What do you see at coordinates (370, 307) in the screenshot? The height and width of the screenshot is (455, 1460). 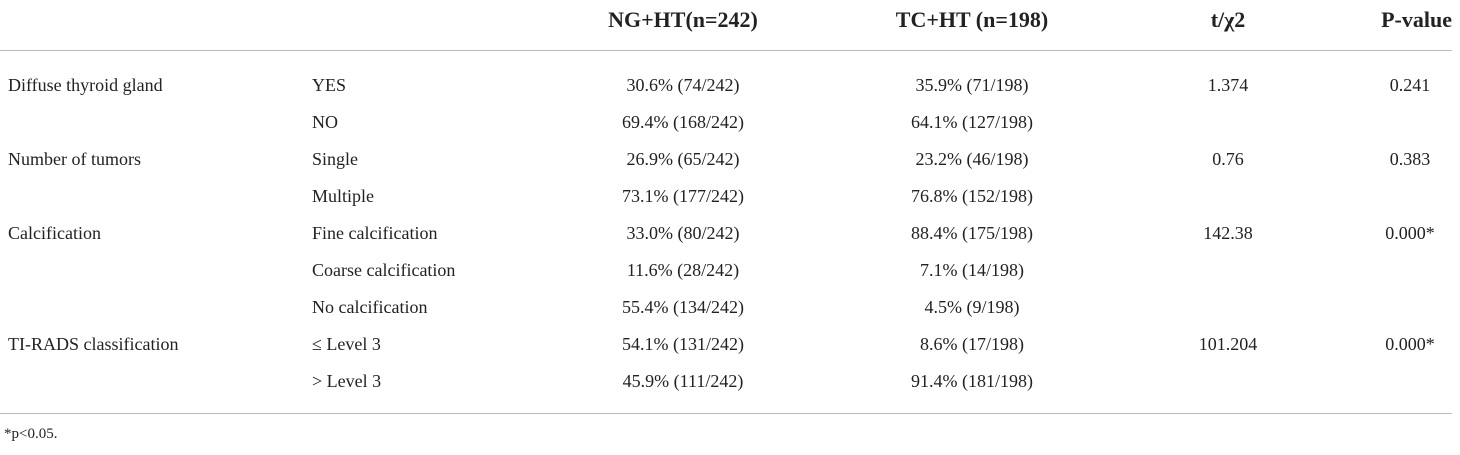 I see `table-cell: No calcification` at bounding box center [370, 307].